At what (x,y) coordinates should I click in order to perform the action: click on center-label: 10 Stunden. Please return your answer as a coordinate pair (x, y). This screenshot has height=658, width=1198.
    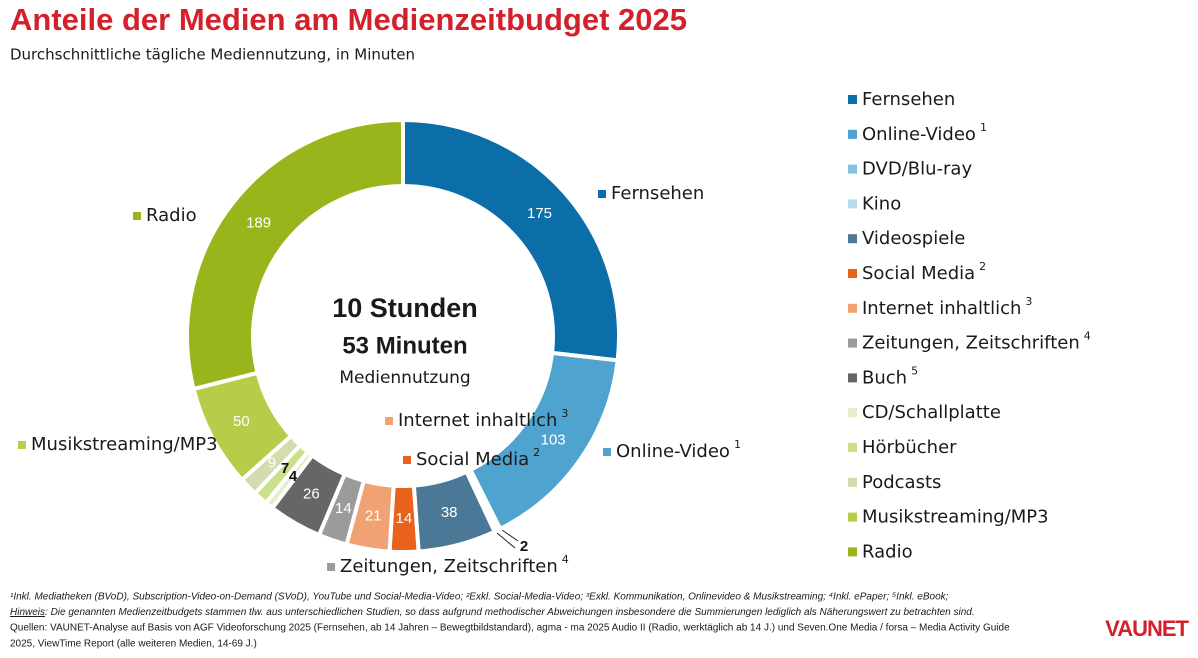
    Looking at the image, I should click on (405, 308).